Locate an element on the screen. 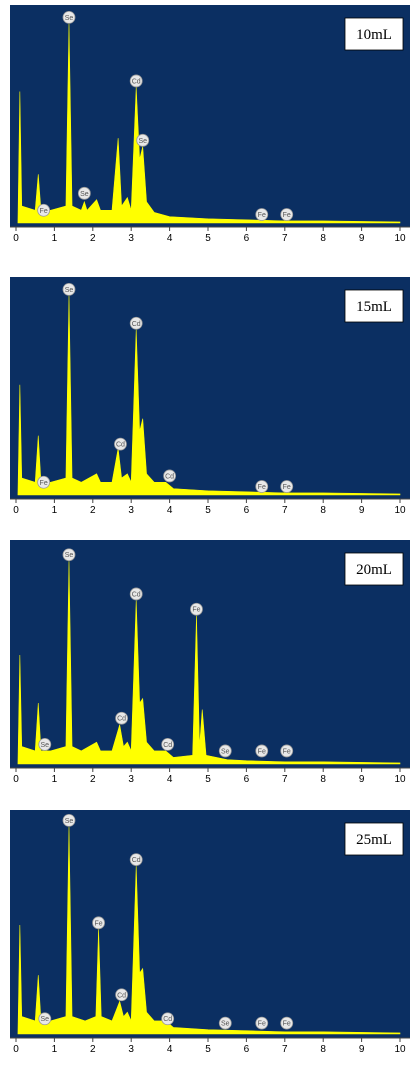 This screenshot has height=1074, width=418. panel-label: 10mL is located at coordinates (374, 35).